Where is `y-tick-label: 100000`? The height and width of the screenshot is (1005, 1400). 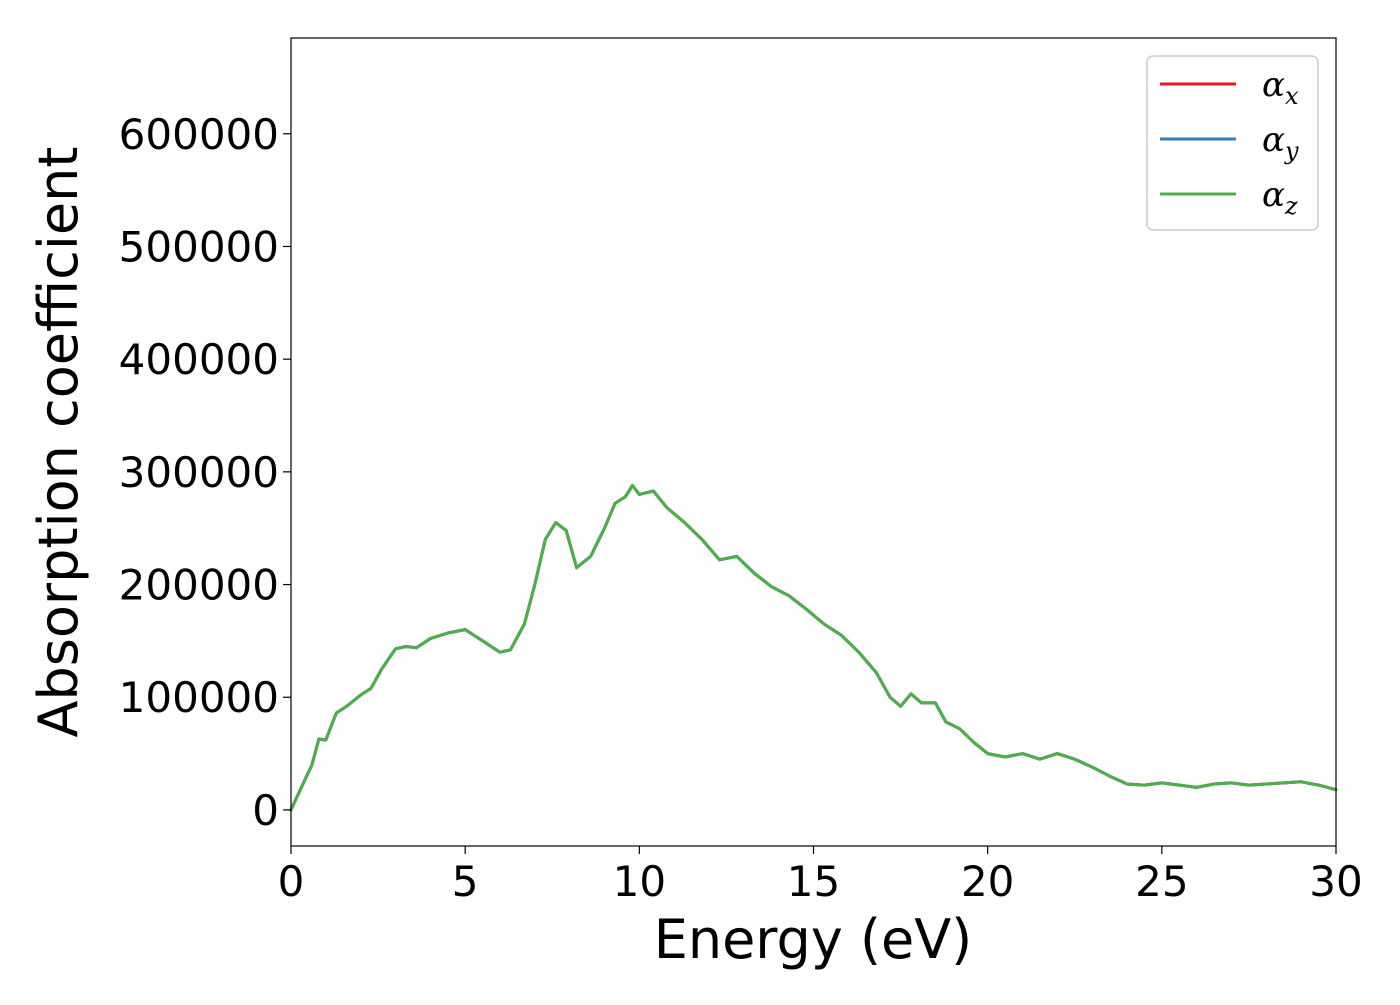 y-tick-label: 100000 is located at coordinates (199, 697).